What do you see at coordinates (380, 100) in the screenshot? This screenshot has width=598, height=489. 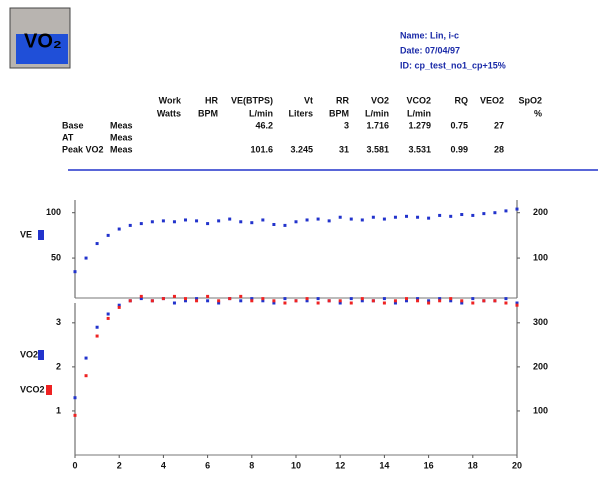 I see `column-header: VO2` at bounding box center [380, 100].